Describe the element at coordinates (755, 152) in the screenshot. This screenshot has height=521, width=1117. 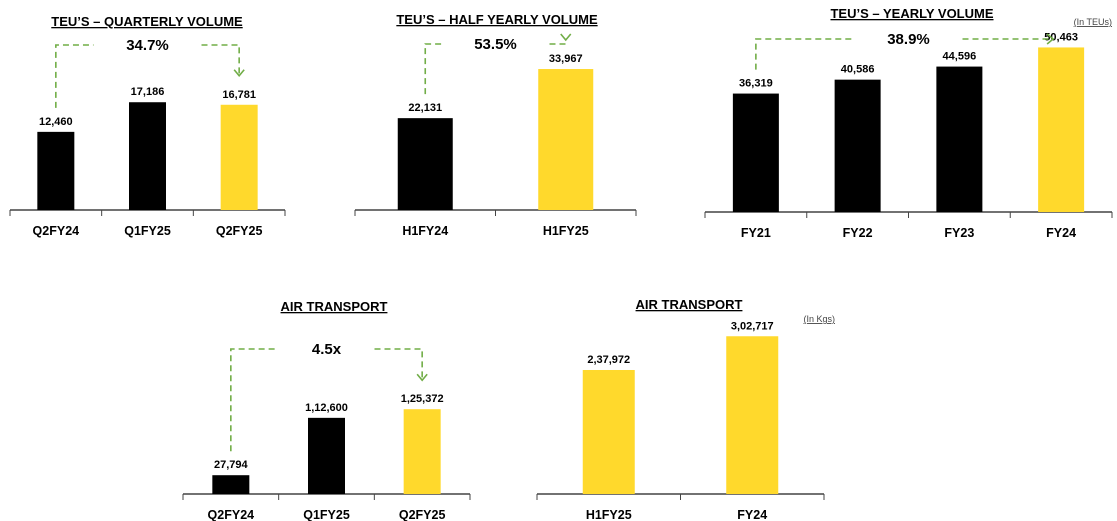
I see `bar-fy21` at that location.